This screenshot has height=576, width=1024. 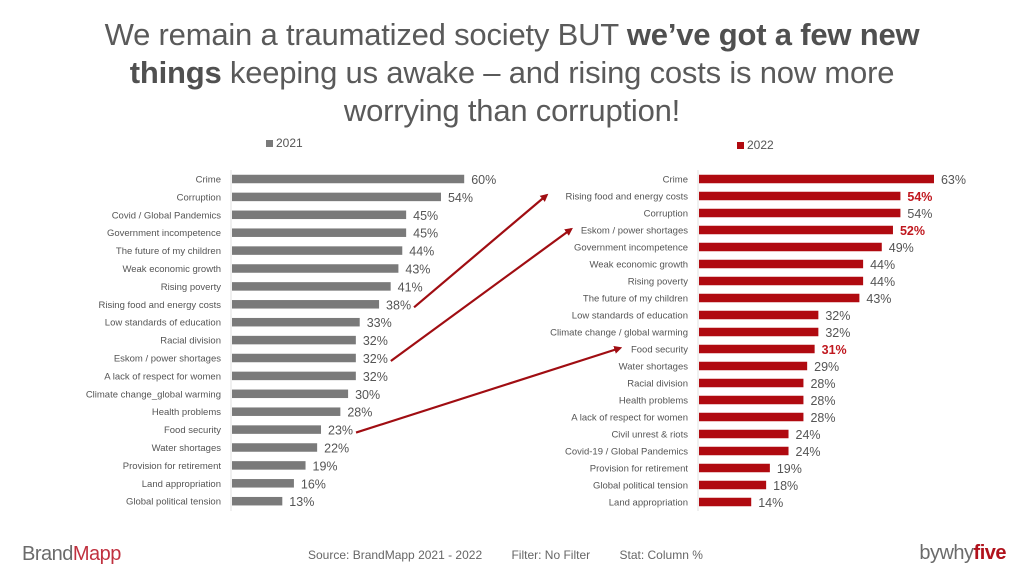 I want to click on arrow-rising-food-and-energy-costs, so click(x=481, y=251).